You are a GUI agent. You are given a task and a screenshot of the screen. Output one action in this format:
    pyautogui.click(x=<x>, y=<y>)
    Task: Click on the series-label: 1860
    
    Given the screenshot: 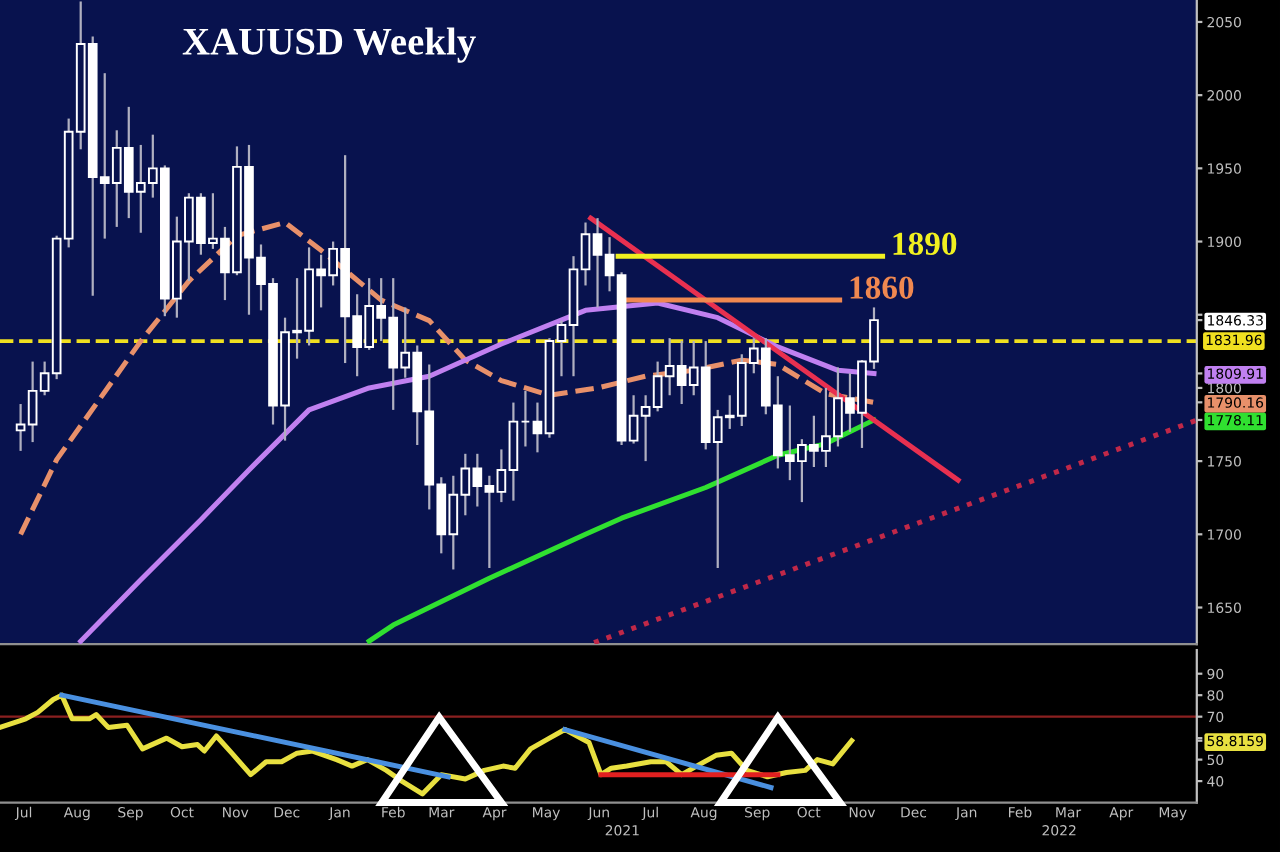 What is the action you would take?
    pyautogui.click(x=882, y=287)
    